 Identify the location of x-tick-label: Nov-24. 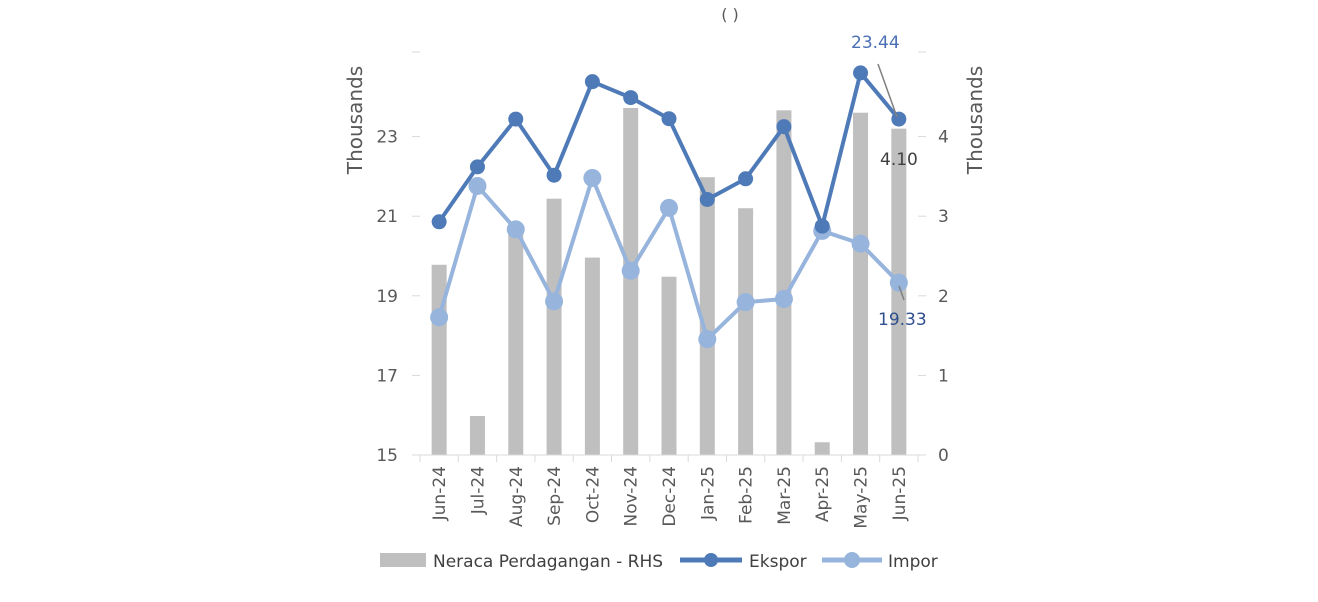
(632, 496).